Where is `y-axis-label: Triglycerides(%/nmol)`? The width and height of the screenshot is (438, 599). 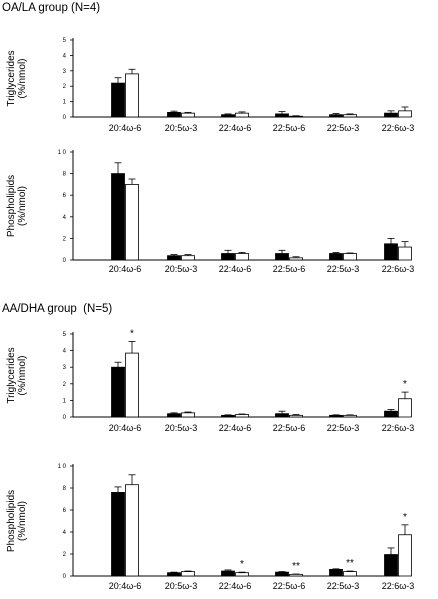 y-axis-label: Triglycerides(%/nmol) is located at coordinates (17, 375).